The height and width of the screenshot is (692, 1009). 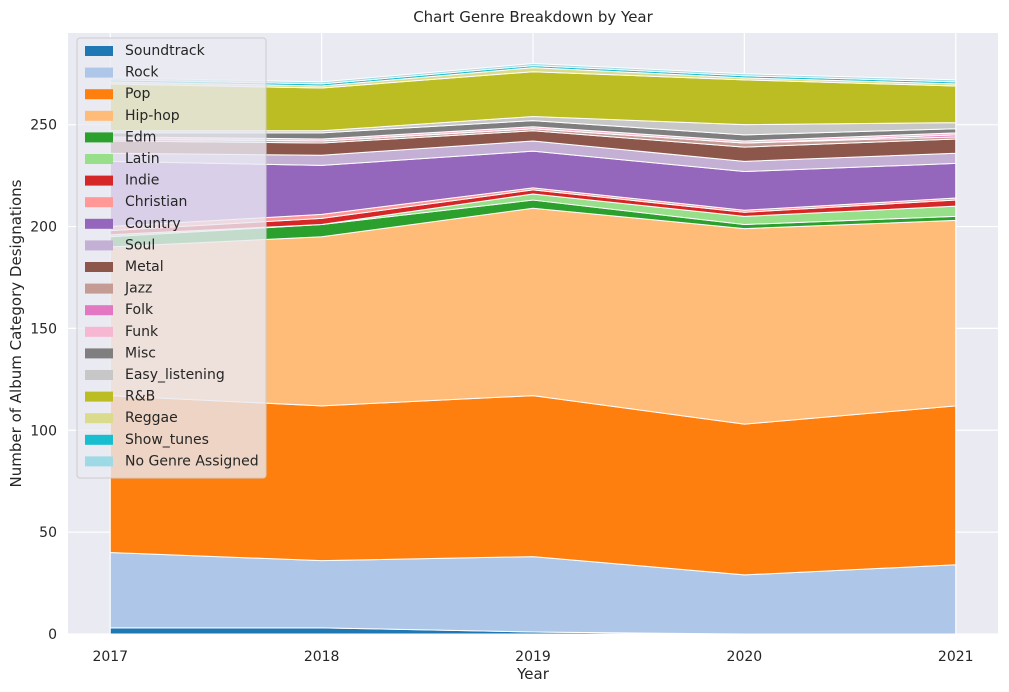 What do you see at coordinates (140, 353) in the screenshot?
I see `legend-entry: Misc` at bounding box center [140, 353].